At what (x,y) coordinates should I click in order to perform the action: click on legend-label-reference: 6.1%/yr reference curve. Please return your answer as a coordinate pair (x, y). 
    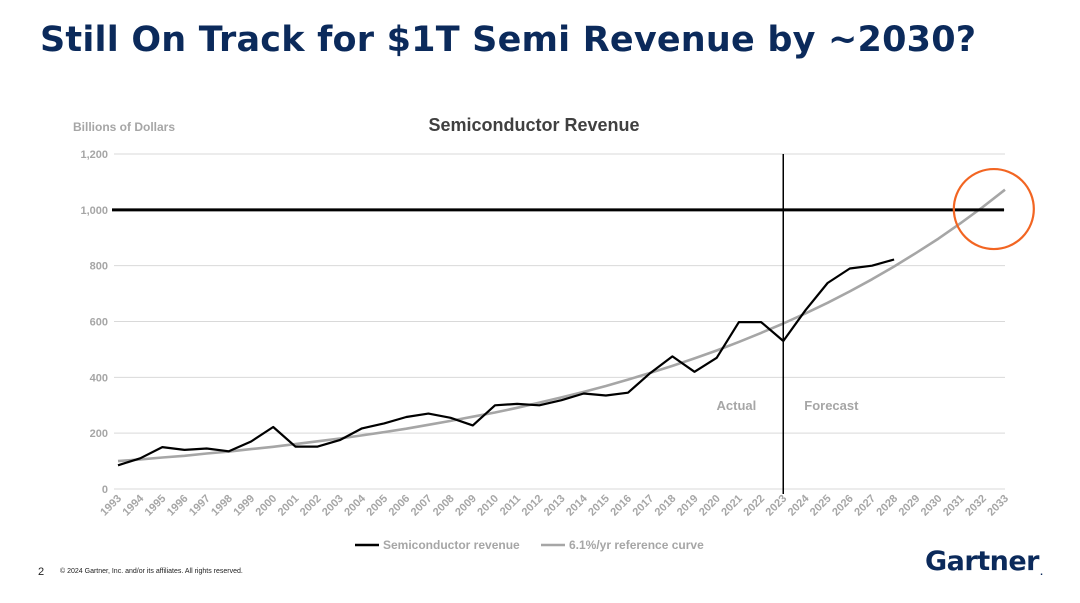
    Looking at the image, I should click on (636, 545).